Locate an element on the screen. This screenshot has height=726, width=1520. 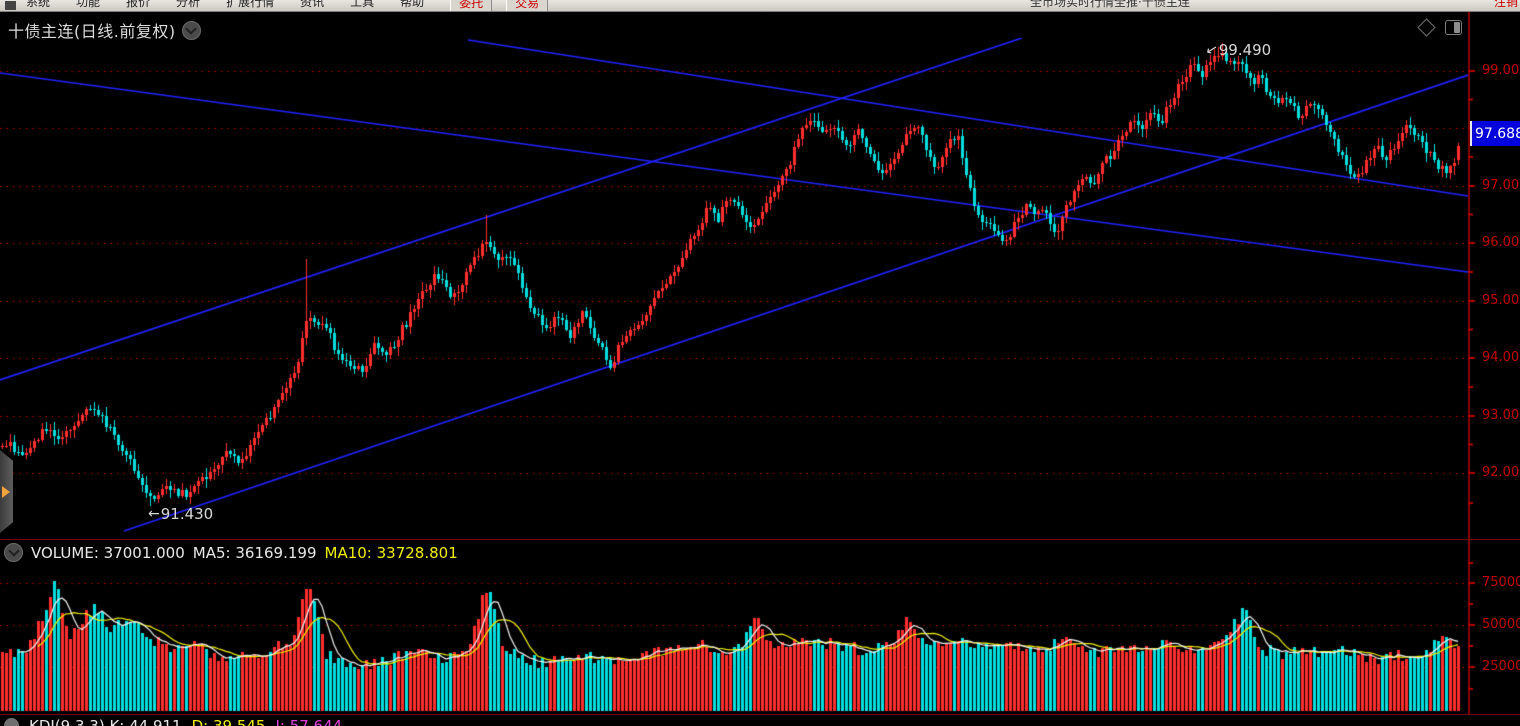
menubar-right-link: 注销 is located at coordinates (1505, 4).